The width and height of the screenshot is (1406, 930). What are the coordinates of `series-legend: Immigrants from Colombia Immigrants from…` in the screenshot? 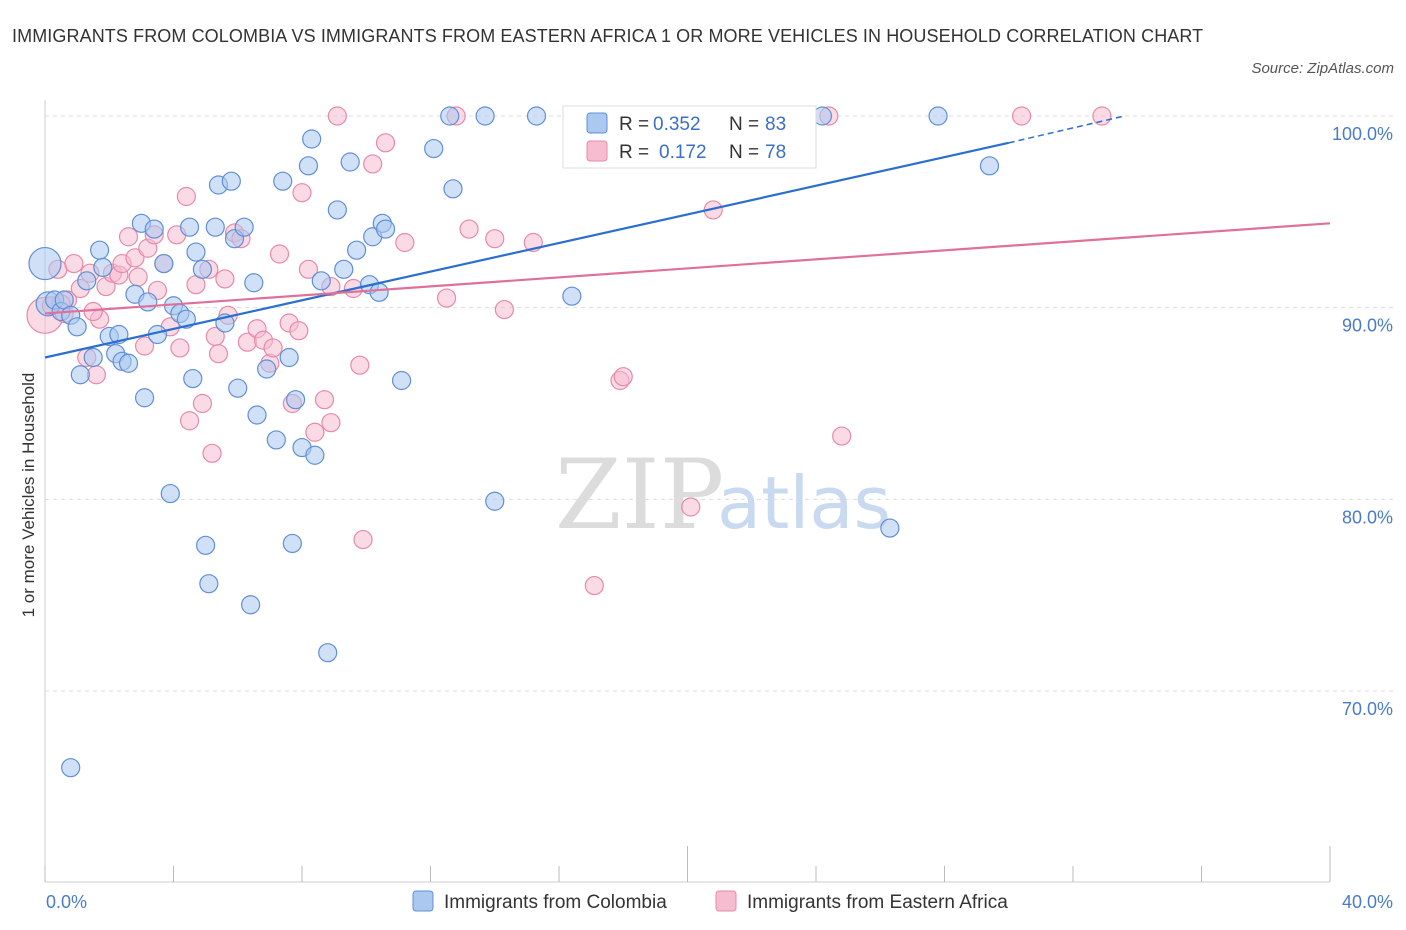 It's located at (710, 901).